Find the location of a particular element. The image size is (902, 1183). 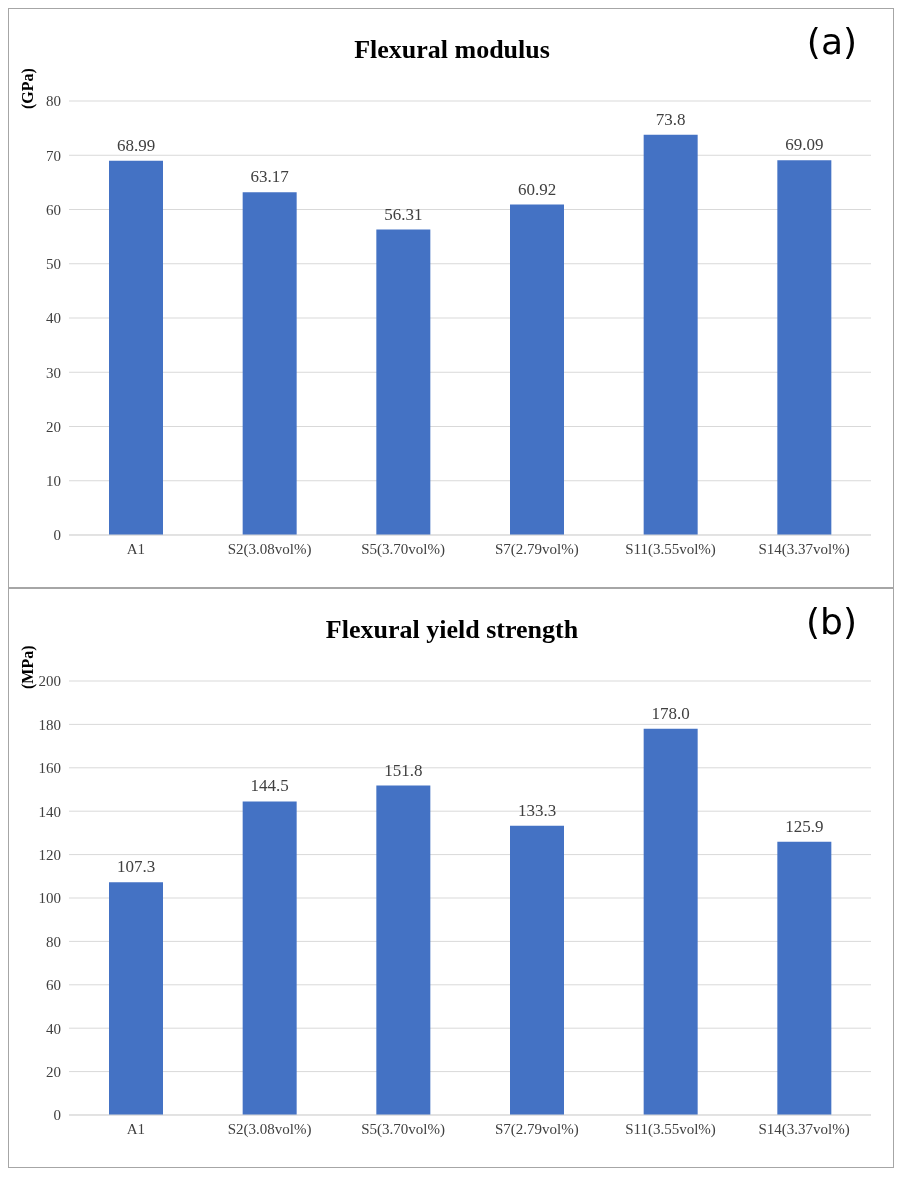

text: (b) is located at coordinates (831, 621).